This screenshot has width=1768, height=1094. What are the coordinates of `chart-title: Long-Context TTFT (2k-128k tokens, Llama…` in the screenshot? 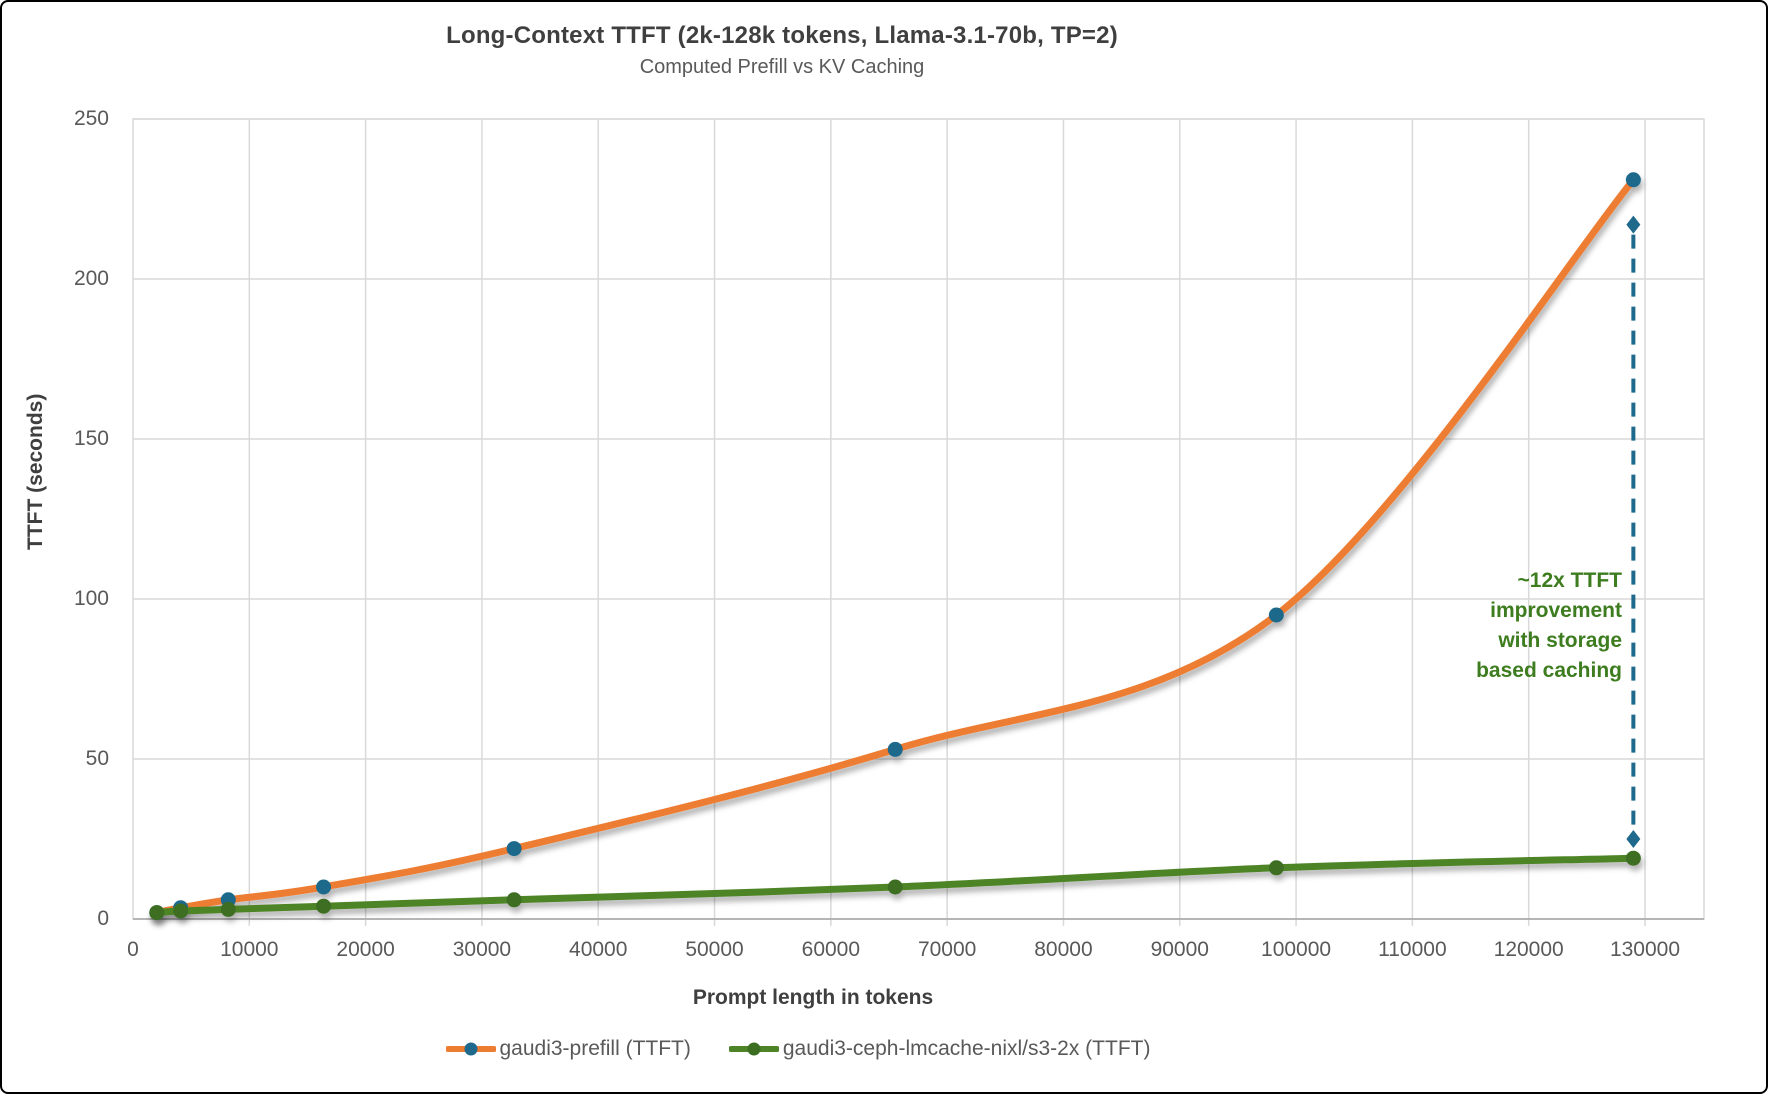 It's located at (782, 35).